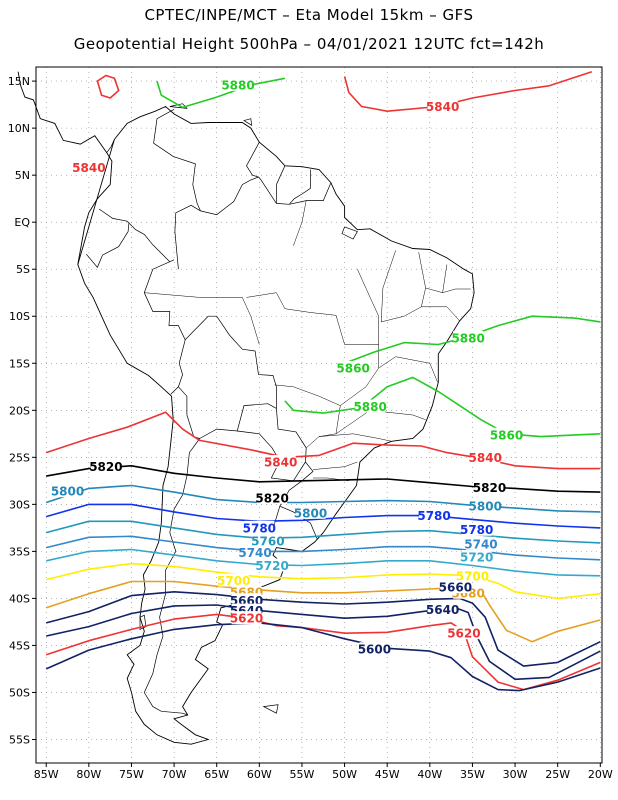 The image size is (618, 800). I want to click on lon-tick-label: 40W, so click(429, 774).